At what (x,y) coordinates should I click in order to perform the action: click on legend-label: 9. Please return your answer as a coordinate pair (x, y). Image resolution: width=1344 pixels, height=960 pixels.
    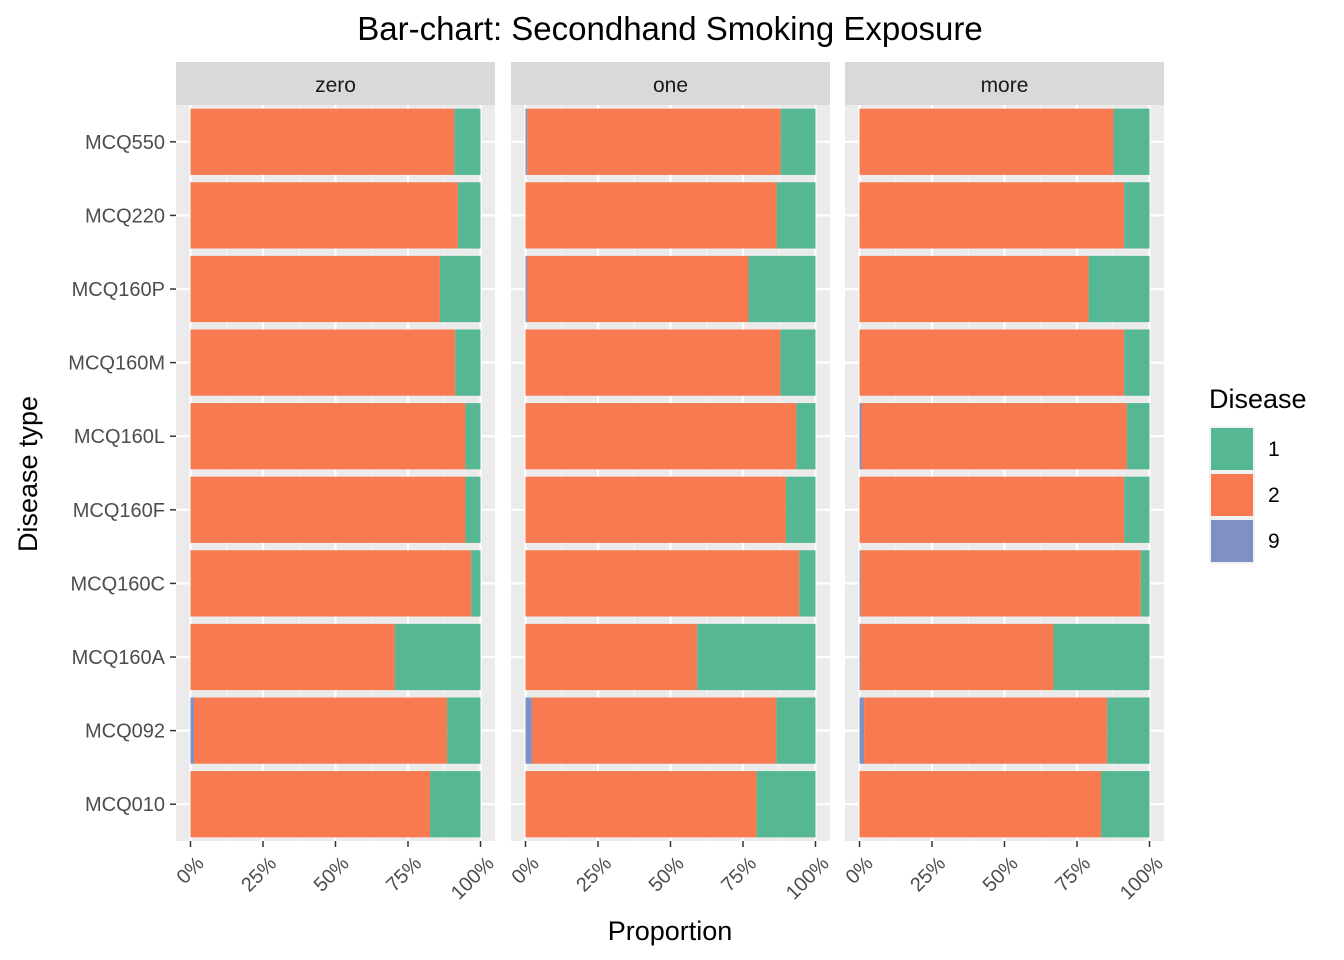
    Looking at the image, I should click on (1274, 541).